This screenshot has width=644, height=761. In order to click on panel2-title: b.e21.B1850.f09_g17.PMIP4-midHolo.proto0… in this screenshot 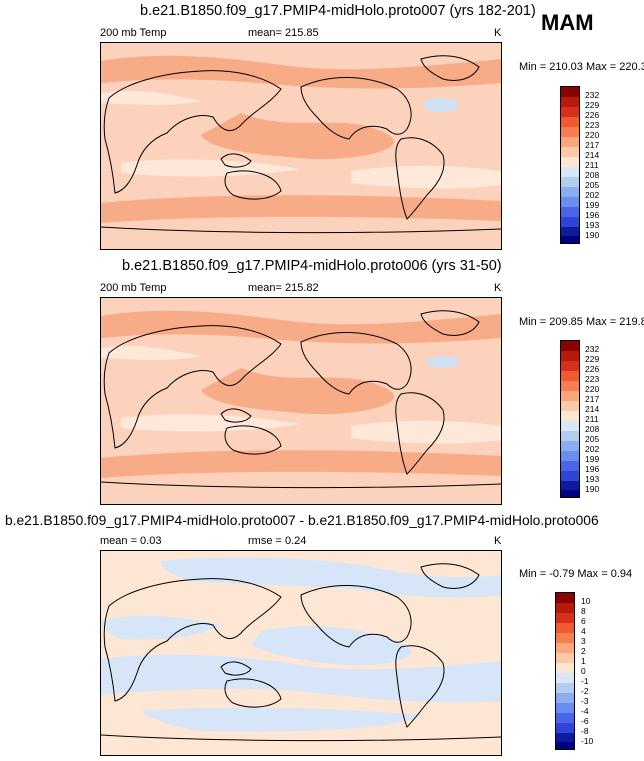, I will do `click(312, 266)`.